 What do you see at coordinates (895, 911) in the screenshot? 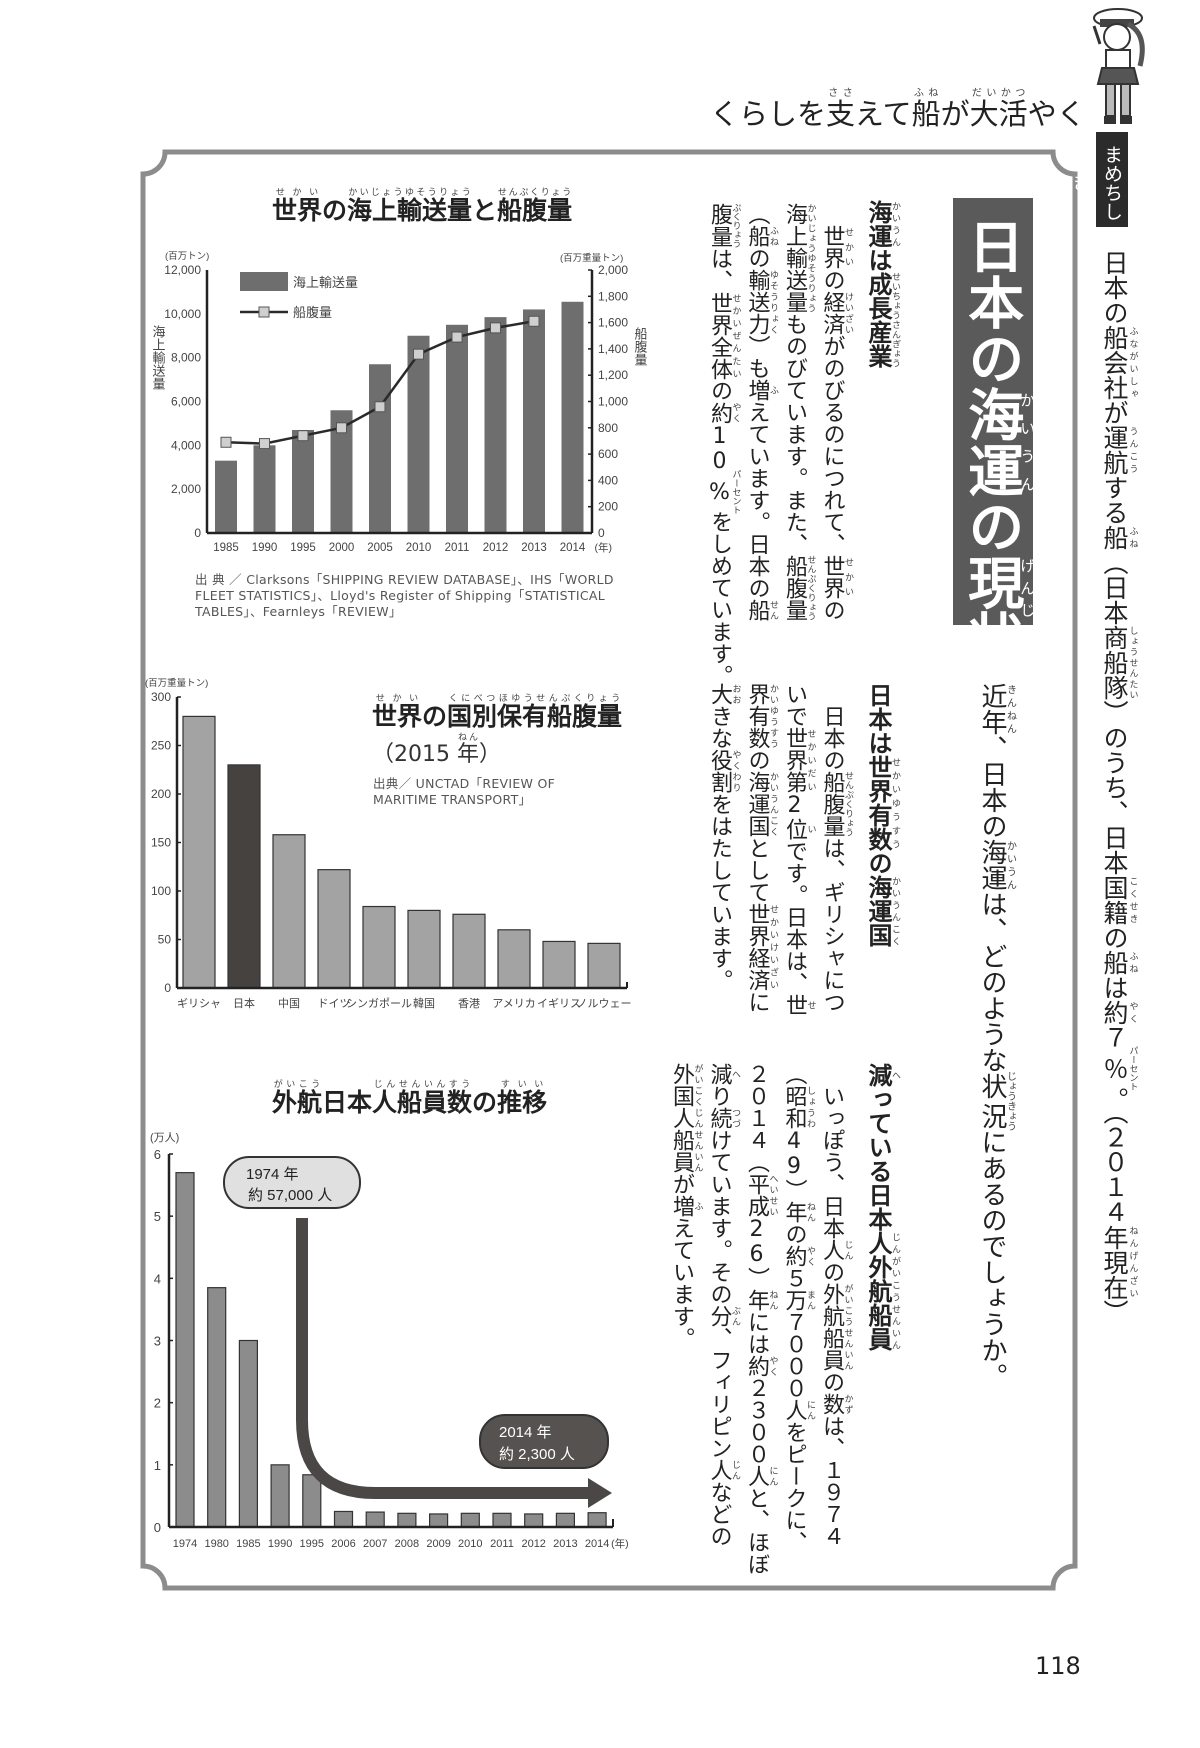
I see `furigana: かいうんこく` at bounding box center [895, 911].